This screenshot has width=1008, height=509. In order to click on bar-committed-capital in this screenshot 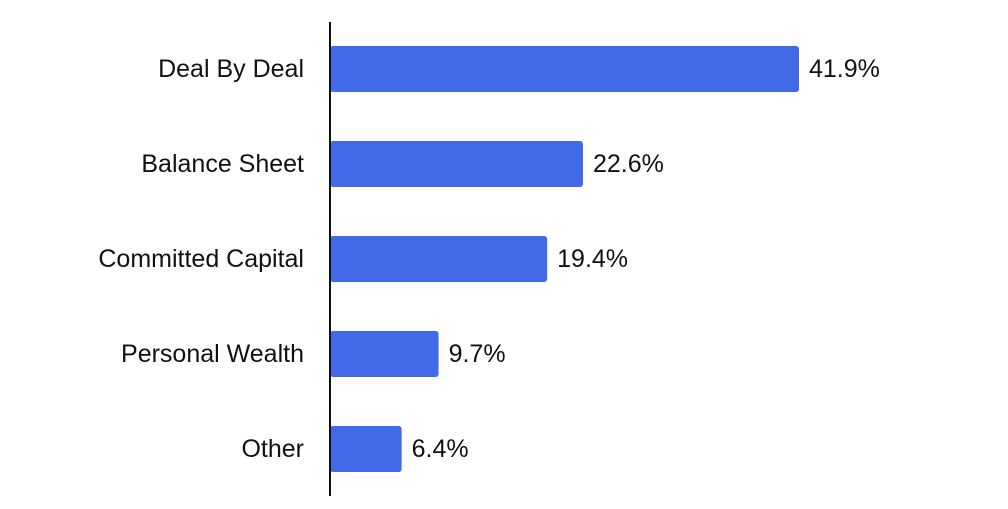, I will do `click(439, 259)`.